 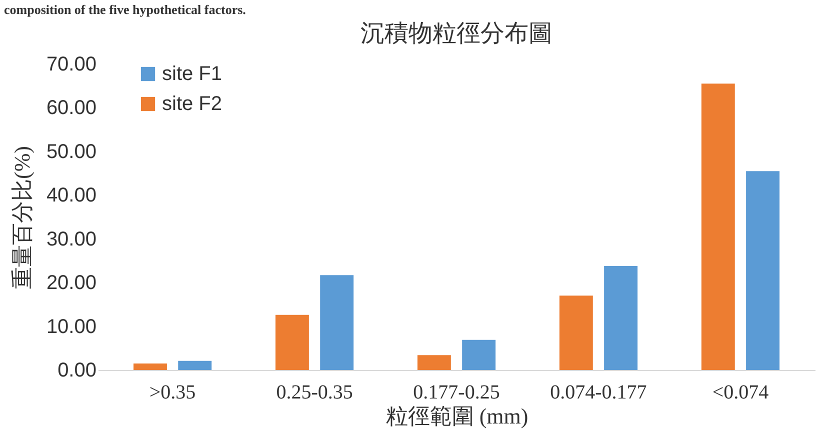 What do you see at coordinates (598, 393) in the screenshot?
I see `x-tick-label: 0.074-0.177` at bounding box center [598, 393].